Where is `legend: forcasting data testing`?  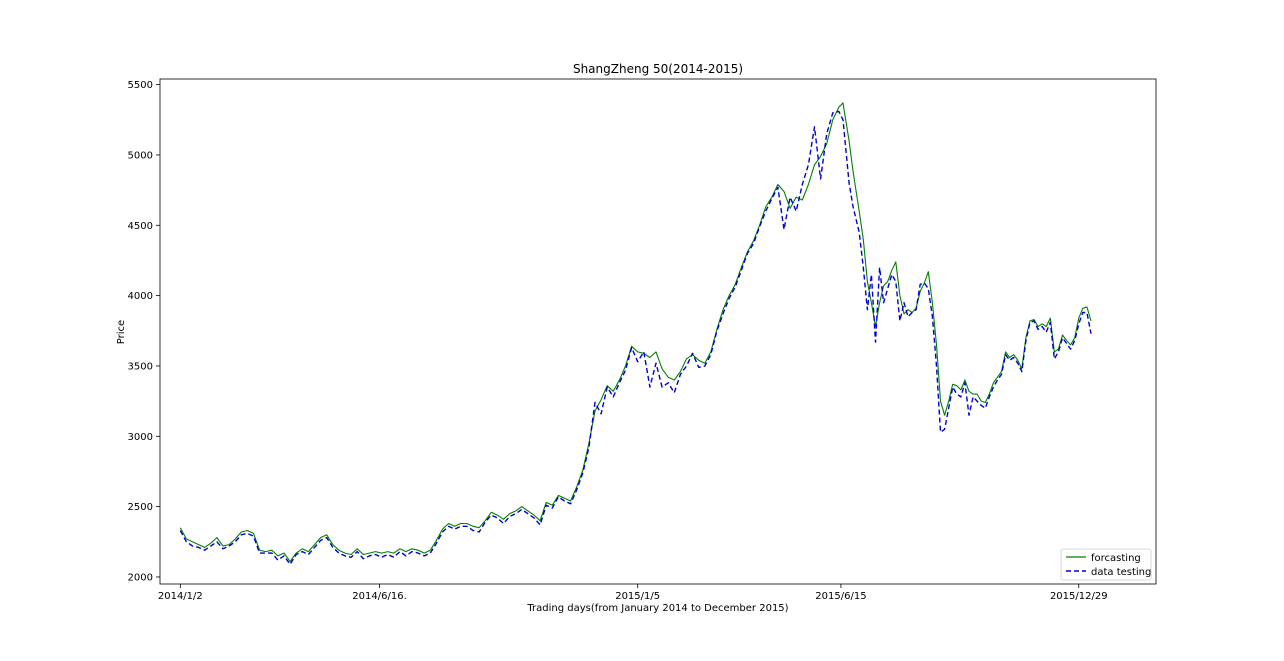 legend: forcasting data testing is located at coordinates (1106, 564).